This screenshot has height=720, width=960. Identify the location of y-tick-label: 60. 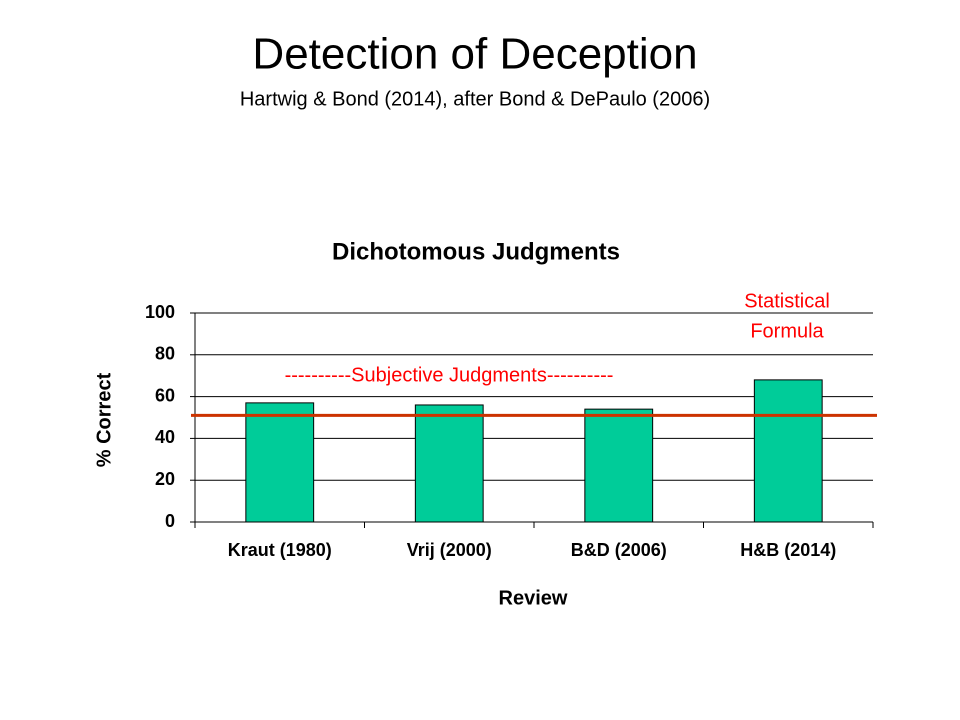
(165, 395).